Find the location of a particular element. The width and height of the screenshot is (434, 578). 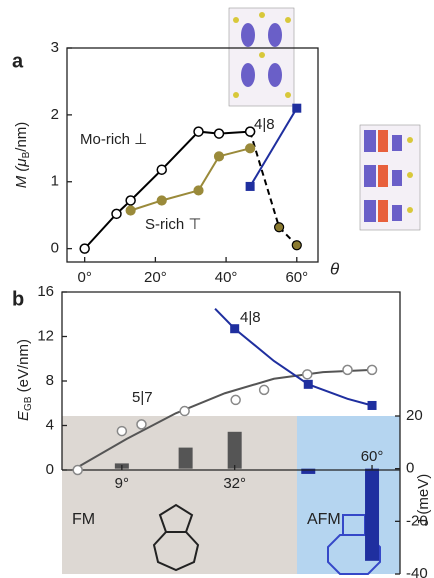

x-axis-label: θ is located at coordinates (335, 268).